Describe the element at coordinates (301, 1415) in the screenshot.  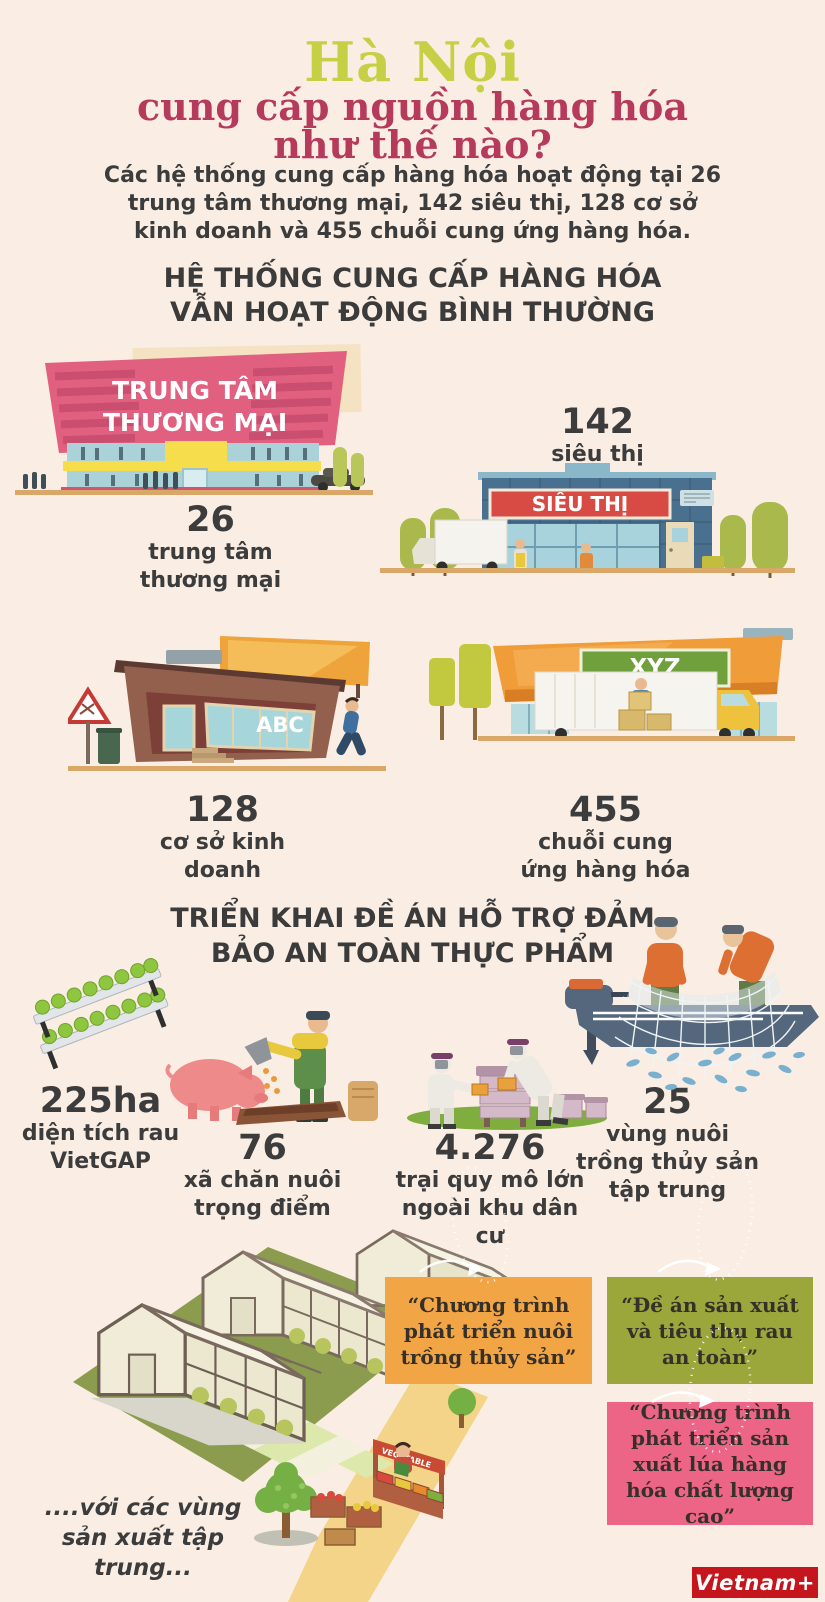
I see `greenhouse-scene: VEGETABLE` at that location.